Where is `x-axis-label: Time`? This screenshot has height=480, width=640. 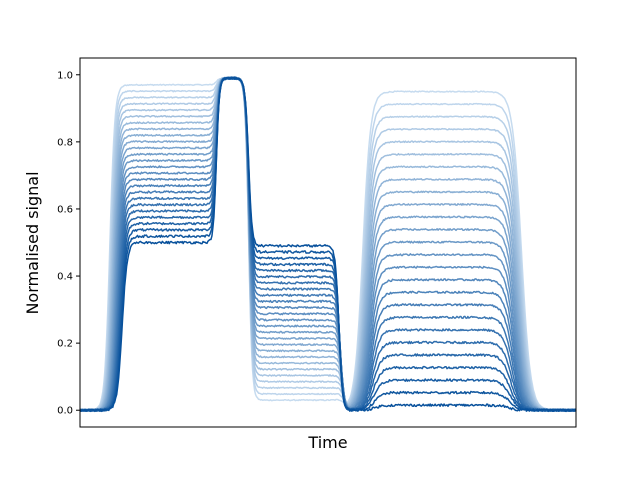 x-axis-label: Time is located at coordinates (327, 442).